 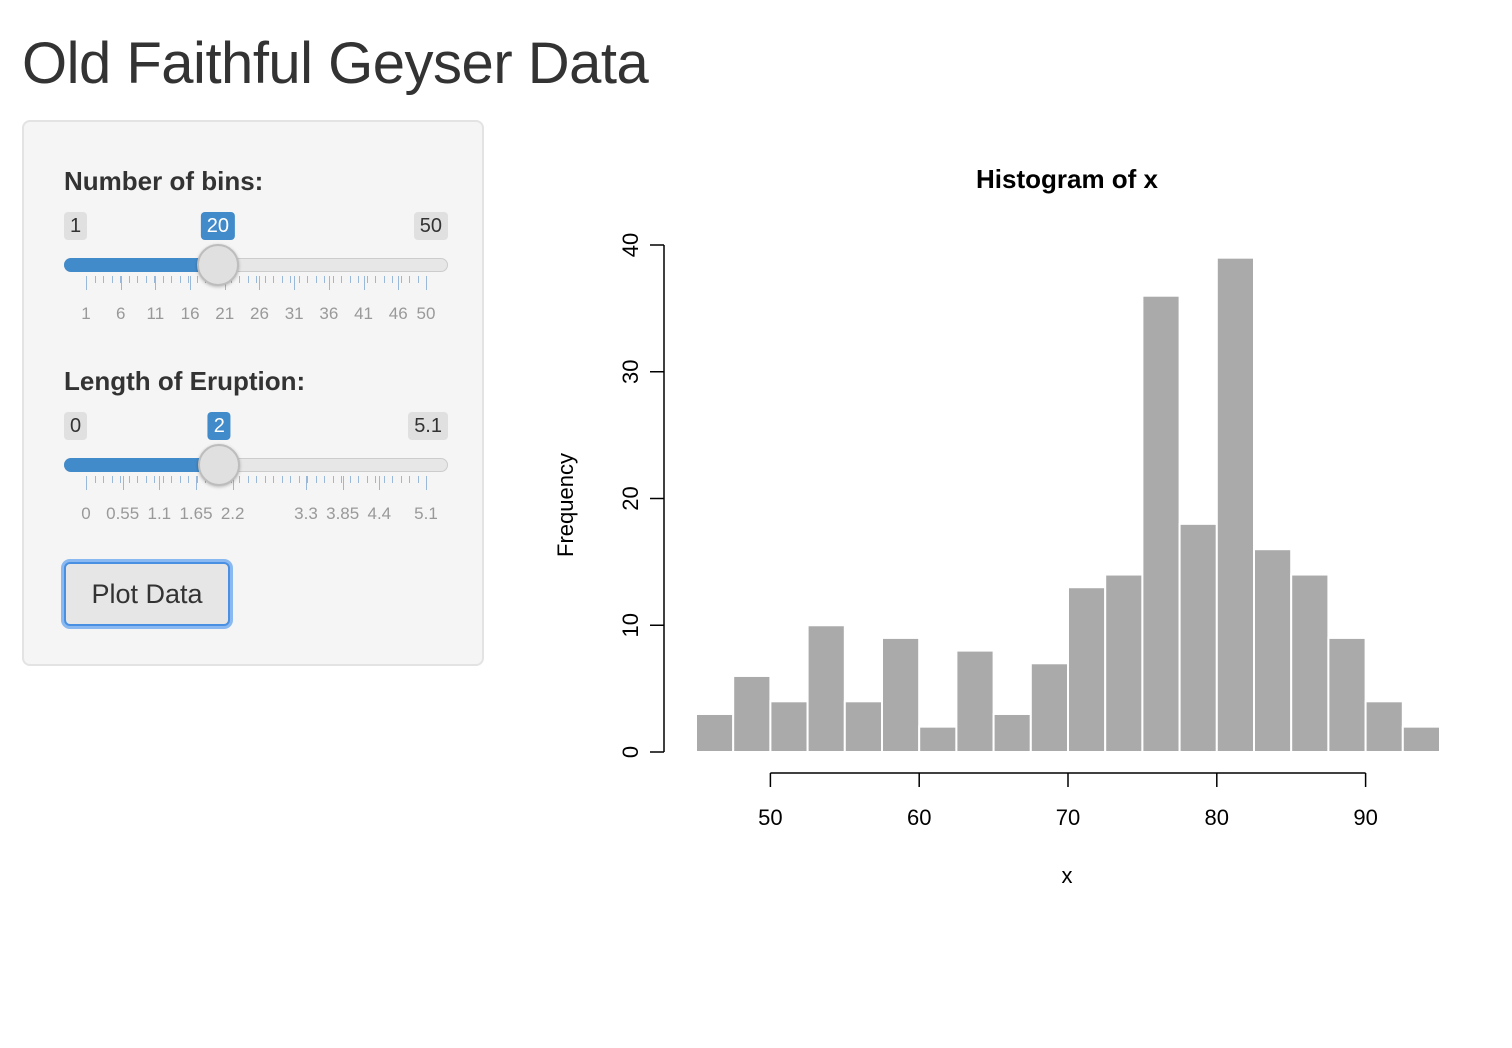 I want to click on x-tick-label: 70, so click(x=1068, y=817).